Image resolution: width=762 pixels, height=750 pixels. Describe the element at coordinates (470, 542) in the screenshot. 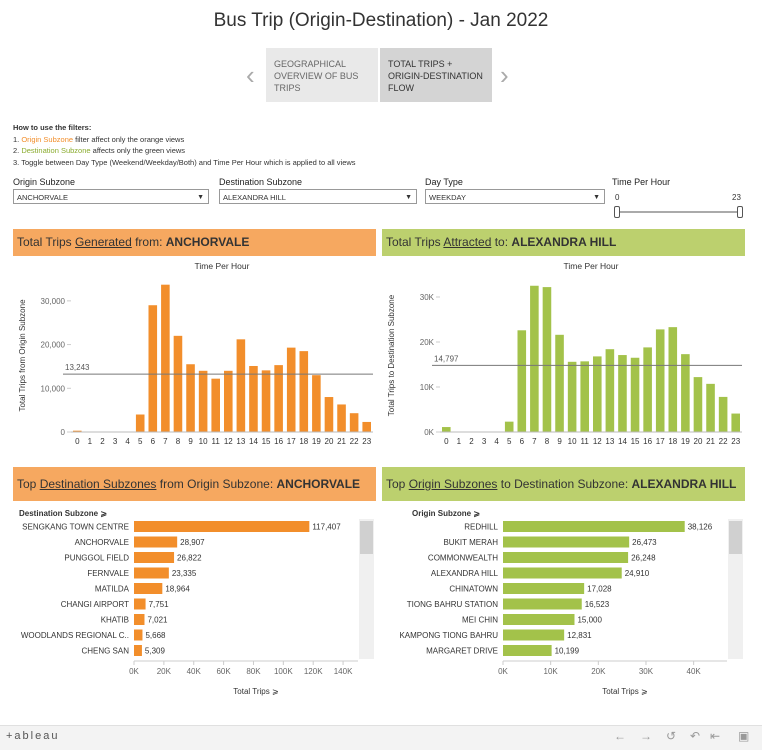

I see `row-label: BUKIT MERAH` at that location.